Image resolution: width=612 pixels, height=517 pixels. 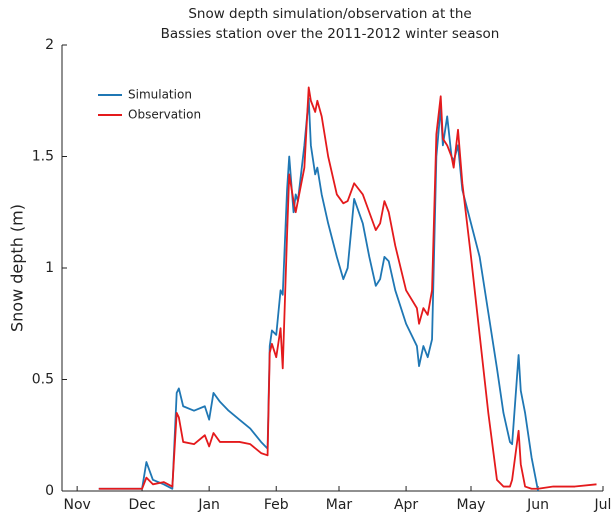 What do you see at coordinates (339, 505) in the screenshot?
I see `x-tick-label: Mar` at bounding box center [339, 505].